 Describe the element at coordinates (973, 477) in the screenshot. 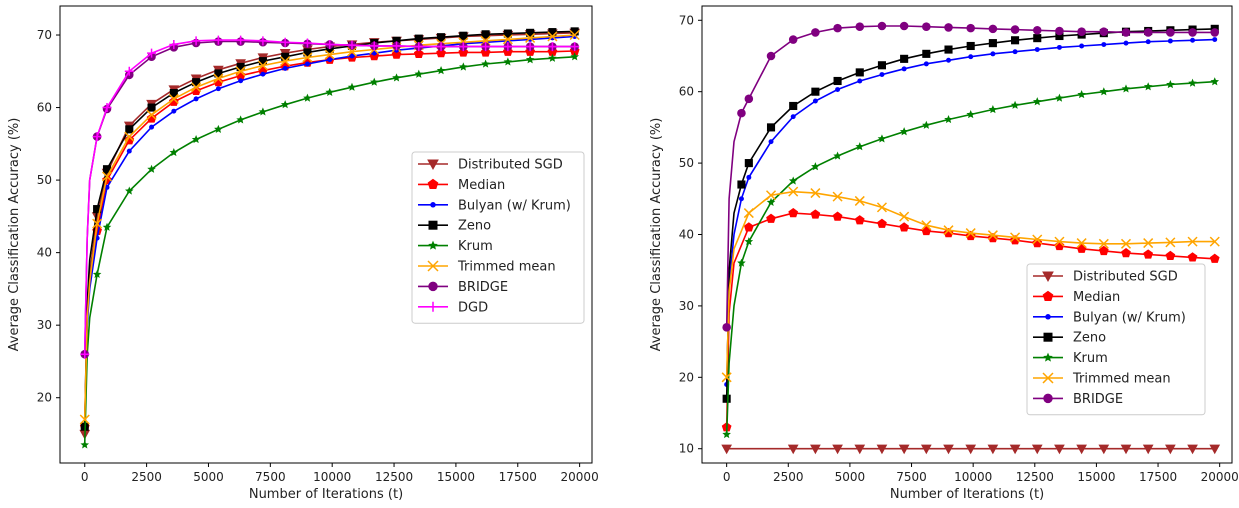

I see `x-tick-label: 10000` at that location.